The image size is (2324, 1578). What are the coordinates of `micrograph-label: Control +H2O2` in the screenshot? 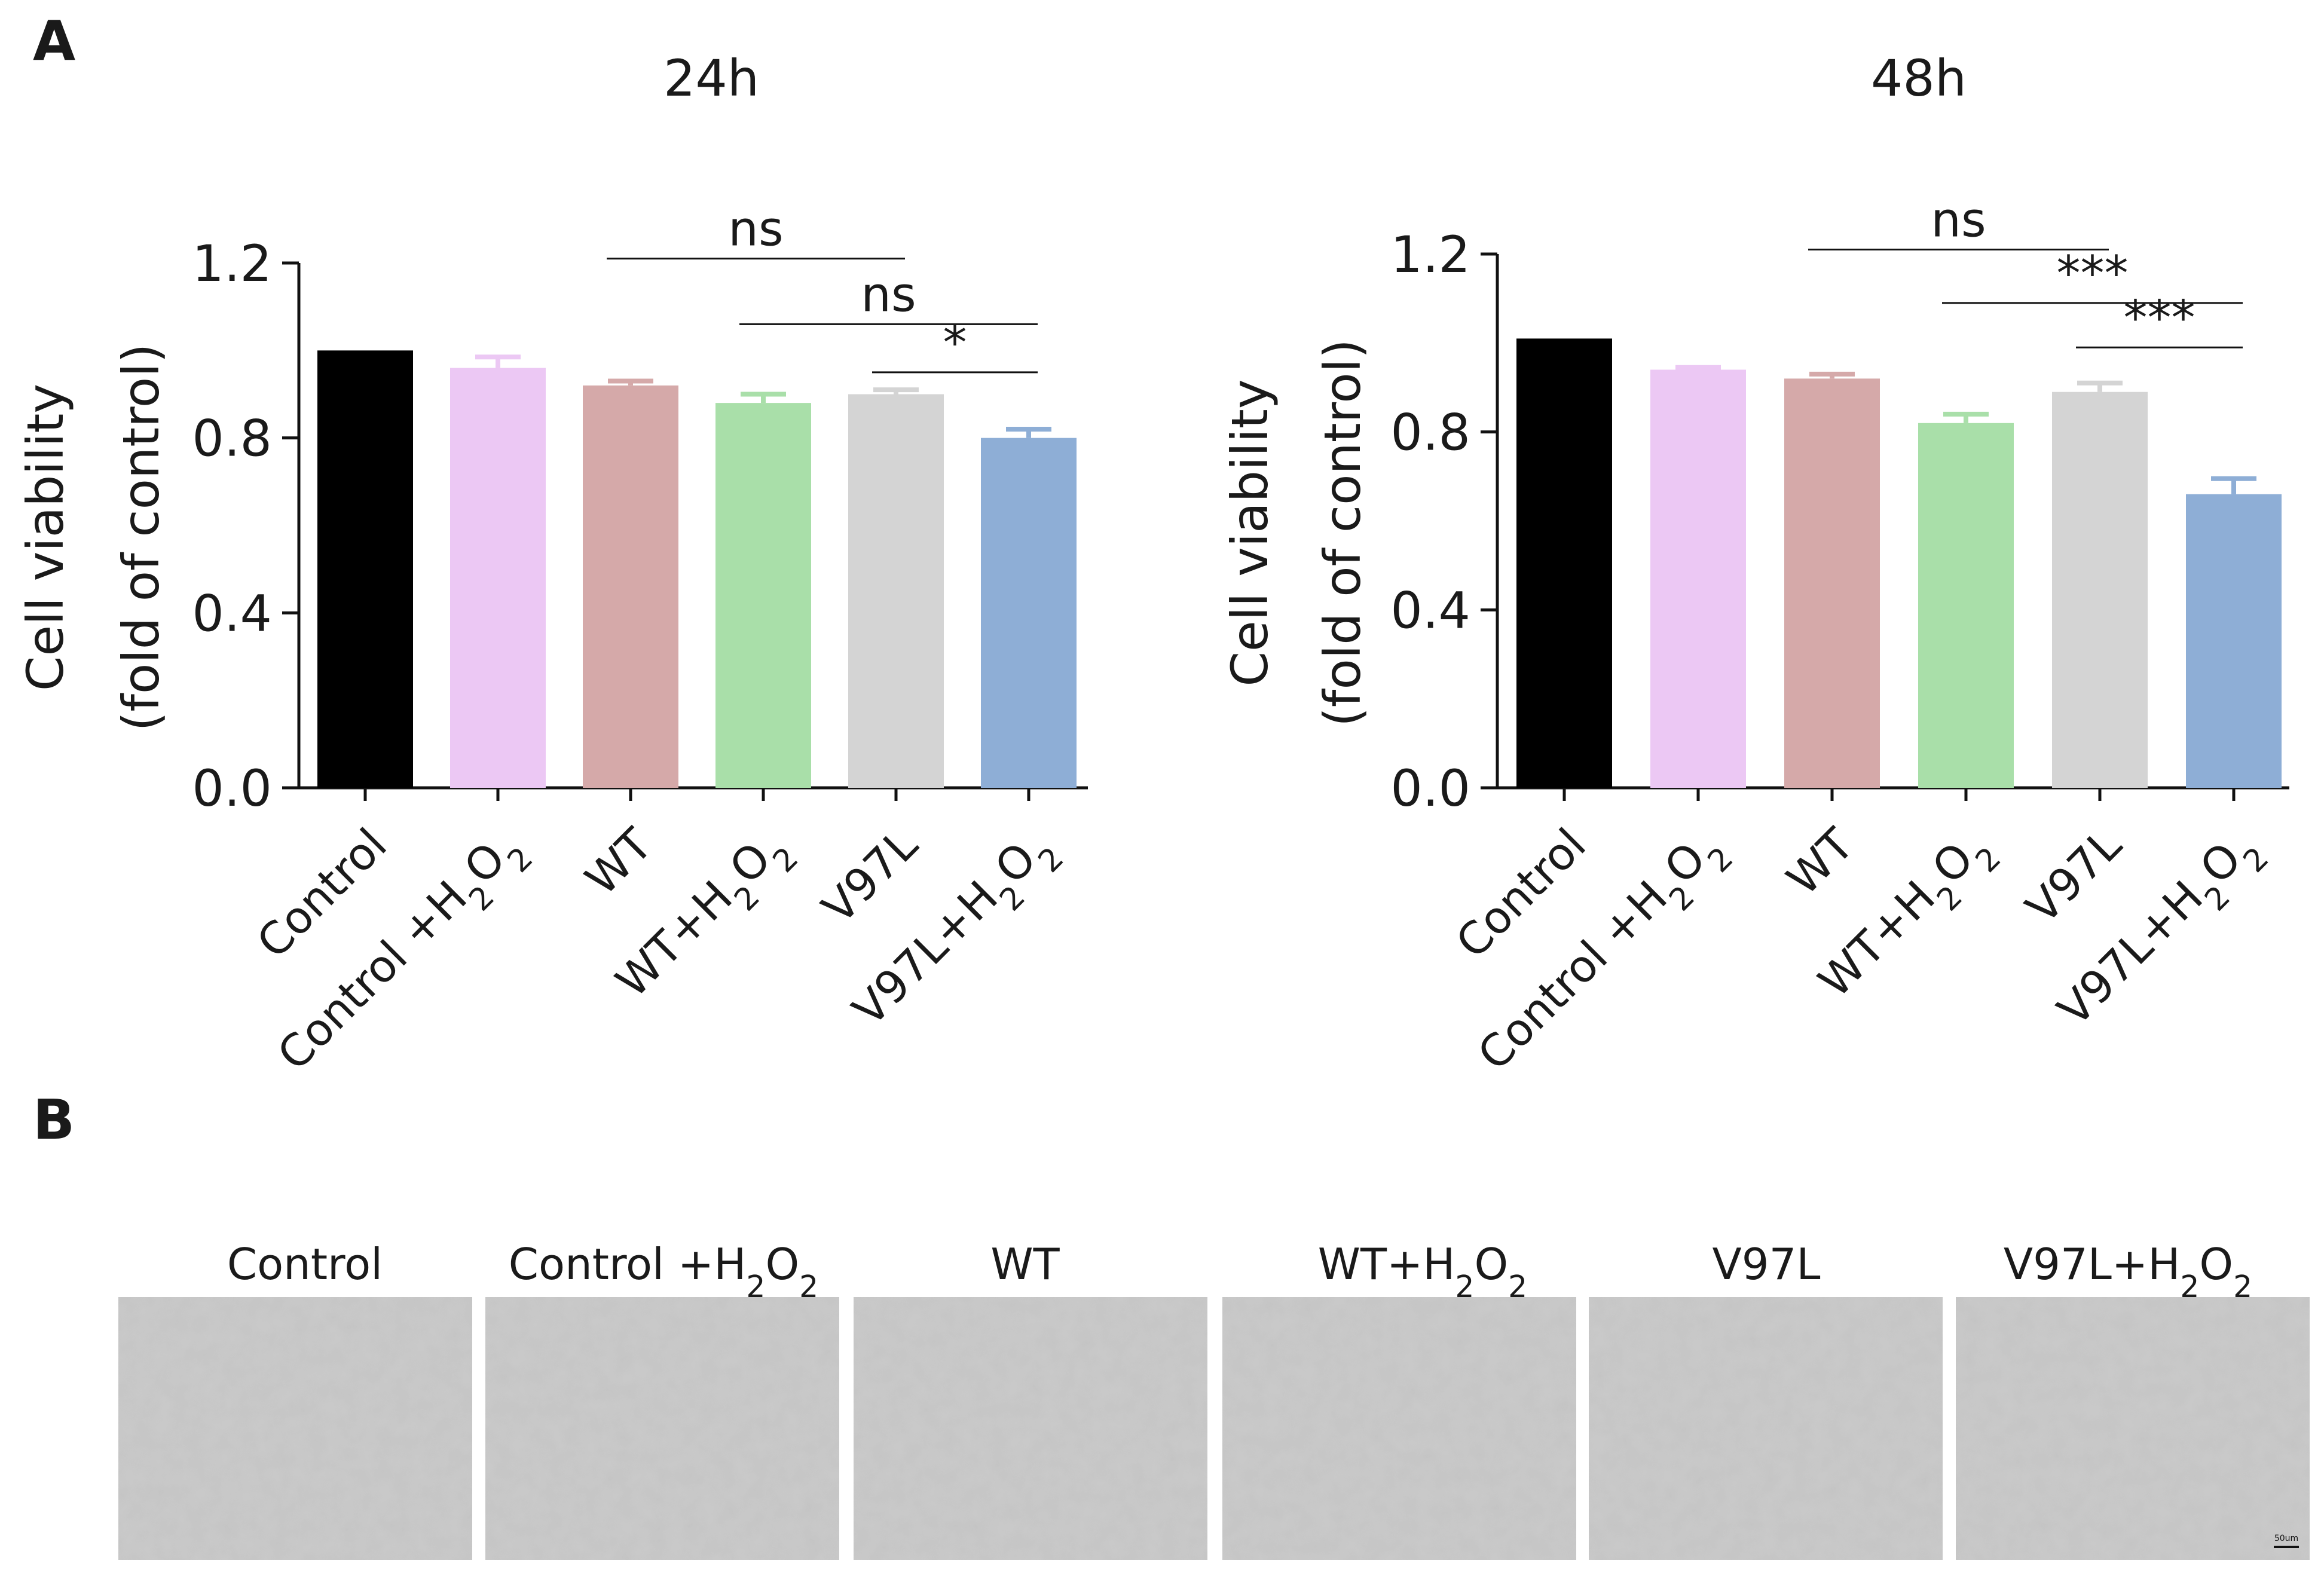 It's located at (663, 1271).